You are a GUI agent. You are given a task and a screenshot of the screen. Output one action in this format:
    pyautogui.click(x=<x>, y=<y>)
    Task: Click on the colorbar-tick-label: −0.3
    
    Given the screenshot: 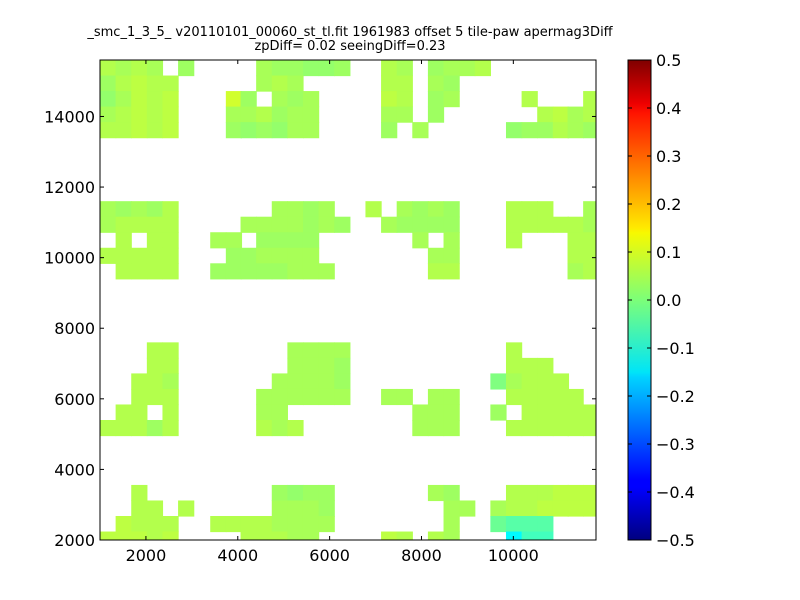 What is the action you would take?
    pyautogui.click(x=675, y=444)
    